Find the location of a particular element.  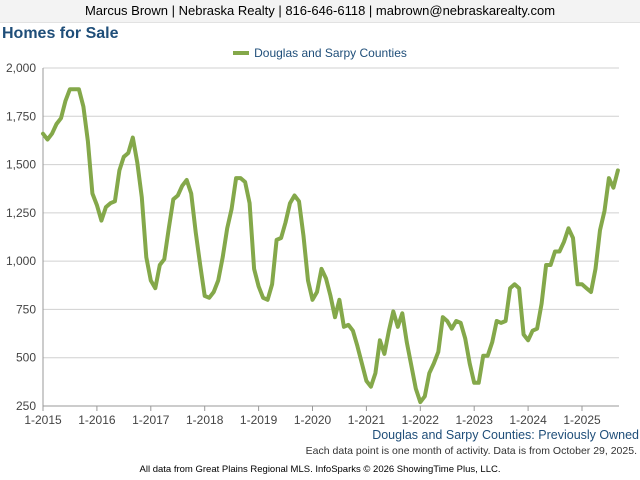

y-tick-label: 1,000 is located at coordinates (21, 261).